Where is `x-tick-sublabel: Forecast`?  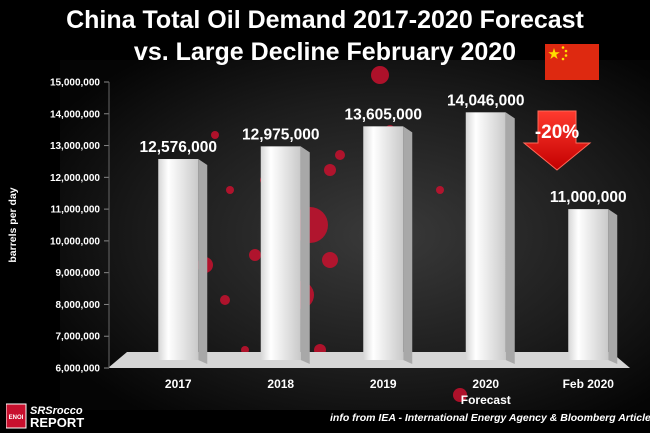 x-tick-sublabel: Forecast is located at coordinates (486, 400).